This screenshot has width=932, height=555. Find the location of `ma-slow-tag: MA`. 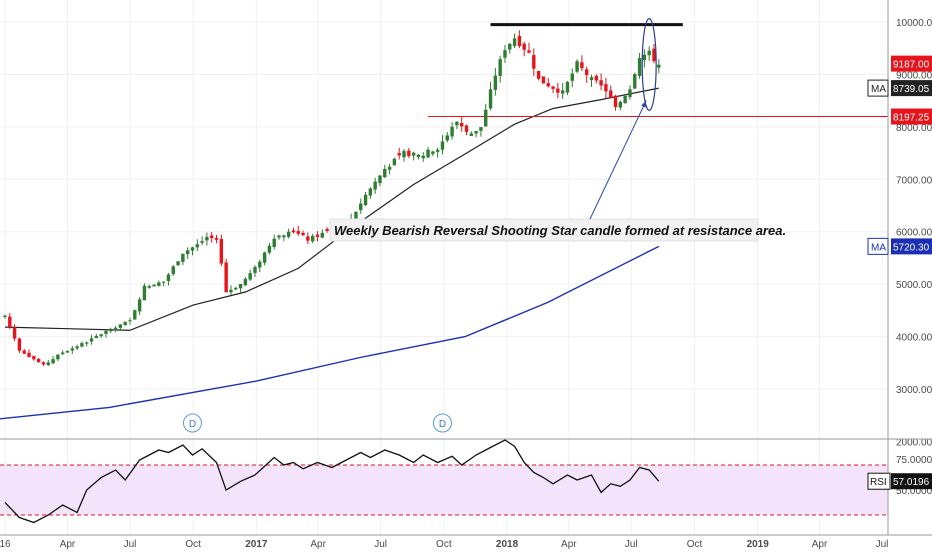

ma-slow-tag: MA is located at coordinates (878, 247).